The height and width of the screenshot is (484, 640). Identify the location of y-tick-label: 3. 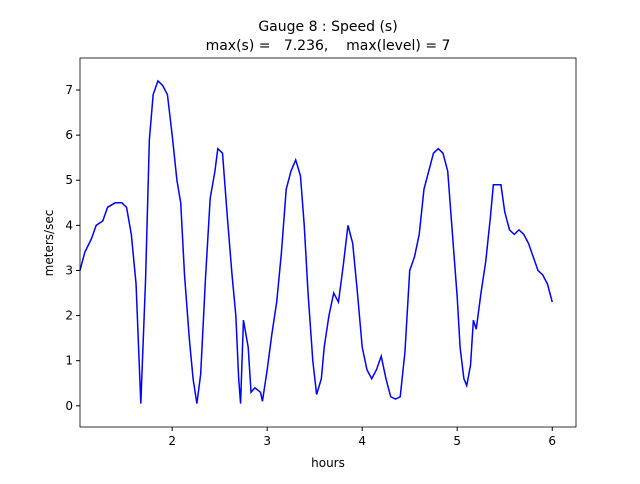
(69, 270).